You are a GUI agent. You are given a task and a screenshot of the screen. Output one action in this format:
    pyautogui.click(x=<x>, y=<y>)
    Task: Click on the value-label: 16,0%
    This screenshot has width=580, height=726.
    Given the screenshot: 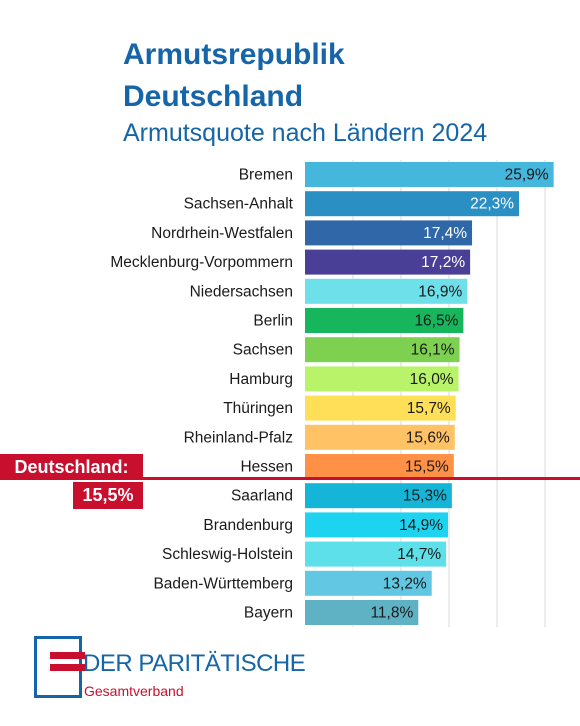 What is the action you would take?
    pyautogui.click(x=432, y=379)
    